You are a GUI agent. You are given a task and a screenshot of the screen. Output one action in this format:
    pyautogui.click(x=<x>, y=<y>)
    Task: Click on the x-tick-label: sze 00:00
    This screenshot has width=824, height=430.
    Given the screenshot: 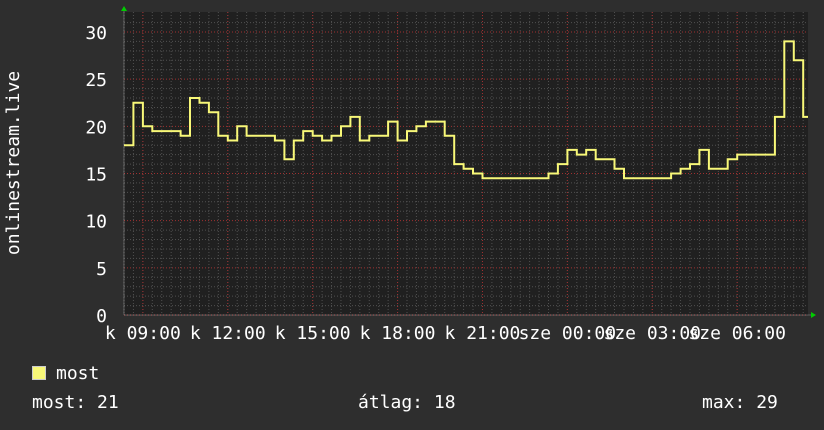 What is the action you would take?
    pyautogui.click(x=568, y=333)
    